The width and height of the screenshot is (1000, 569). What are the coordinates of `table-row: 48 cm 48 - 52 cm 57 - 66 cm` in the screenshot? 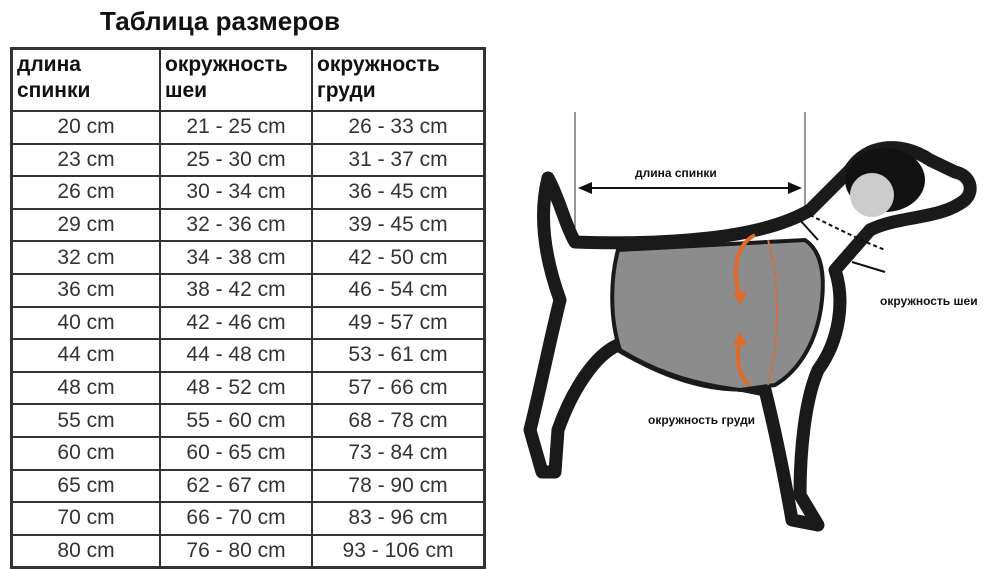 It's located at (248, 388).